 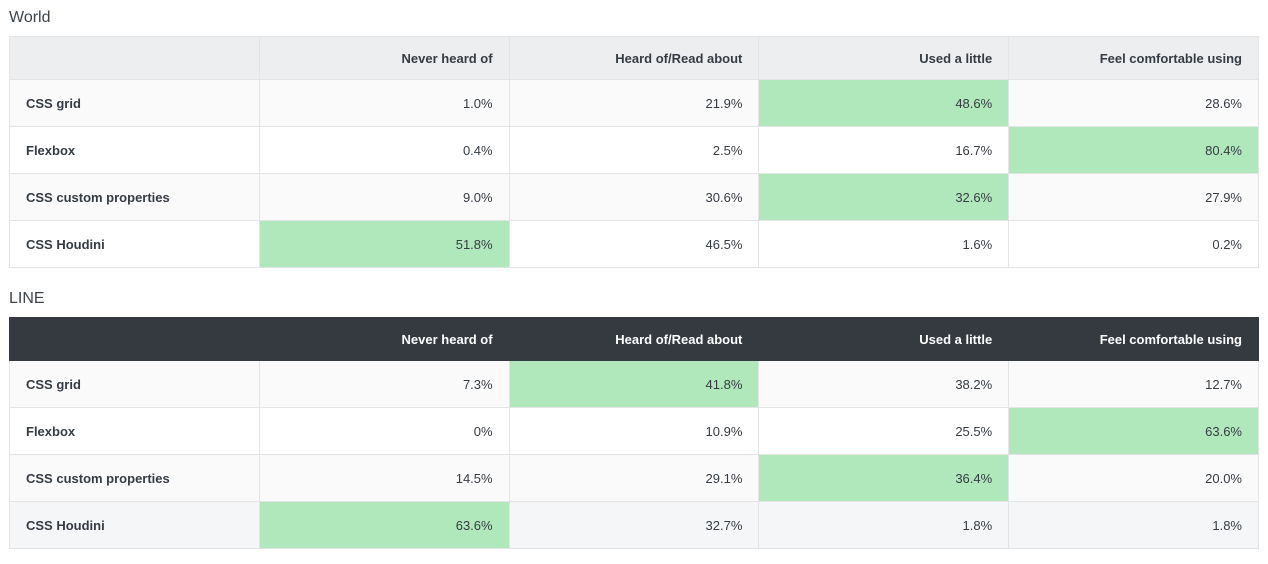 I want to click on value-cell: 38.2%, so click(x=884, y=384).